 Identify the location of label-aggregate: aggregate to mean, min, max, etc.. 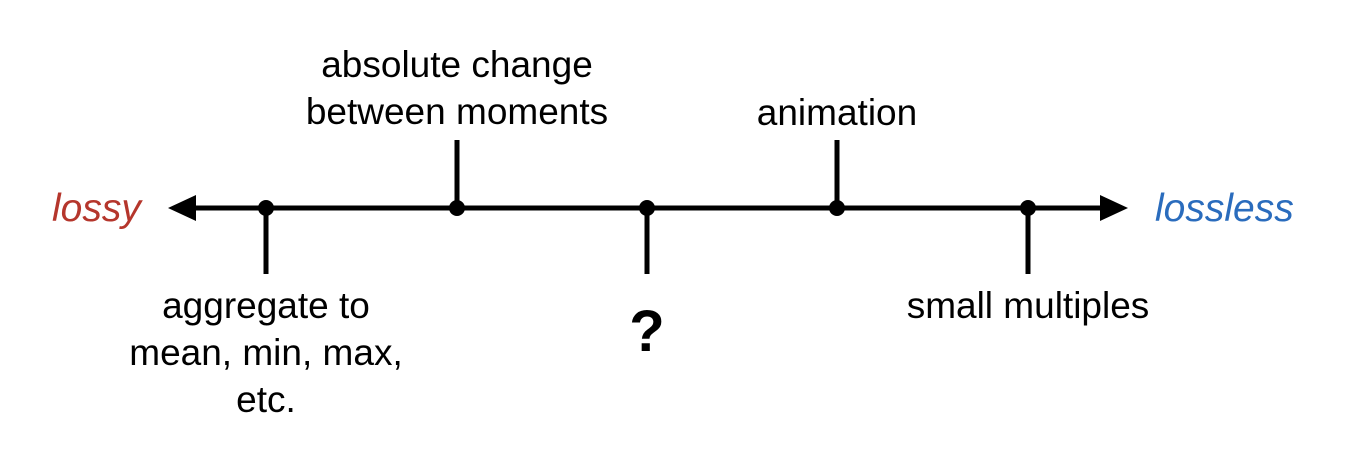
(266, 352).